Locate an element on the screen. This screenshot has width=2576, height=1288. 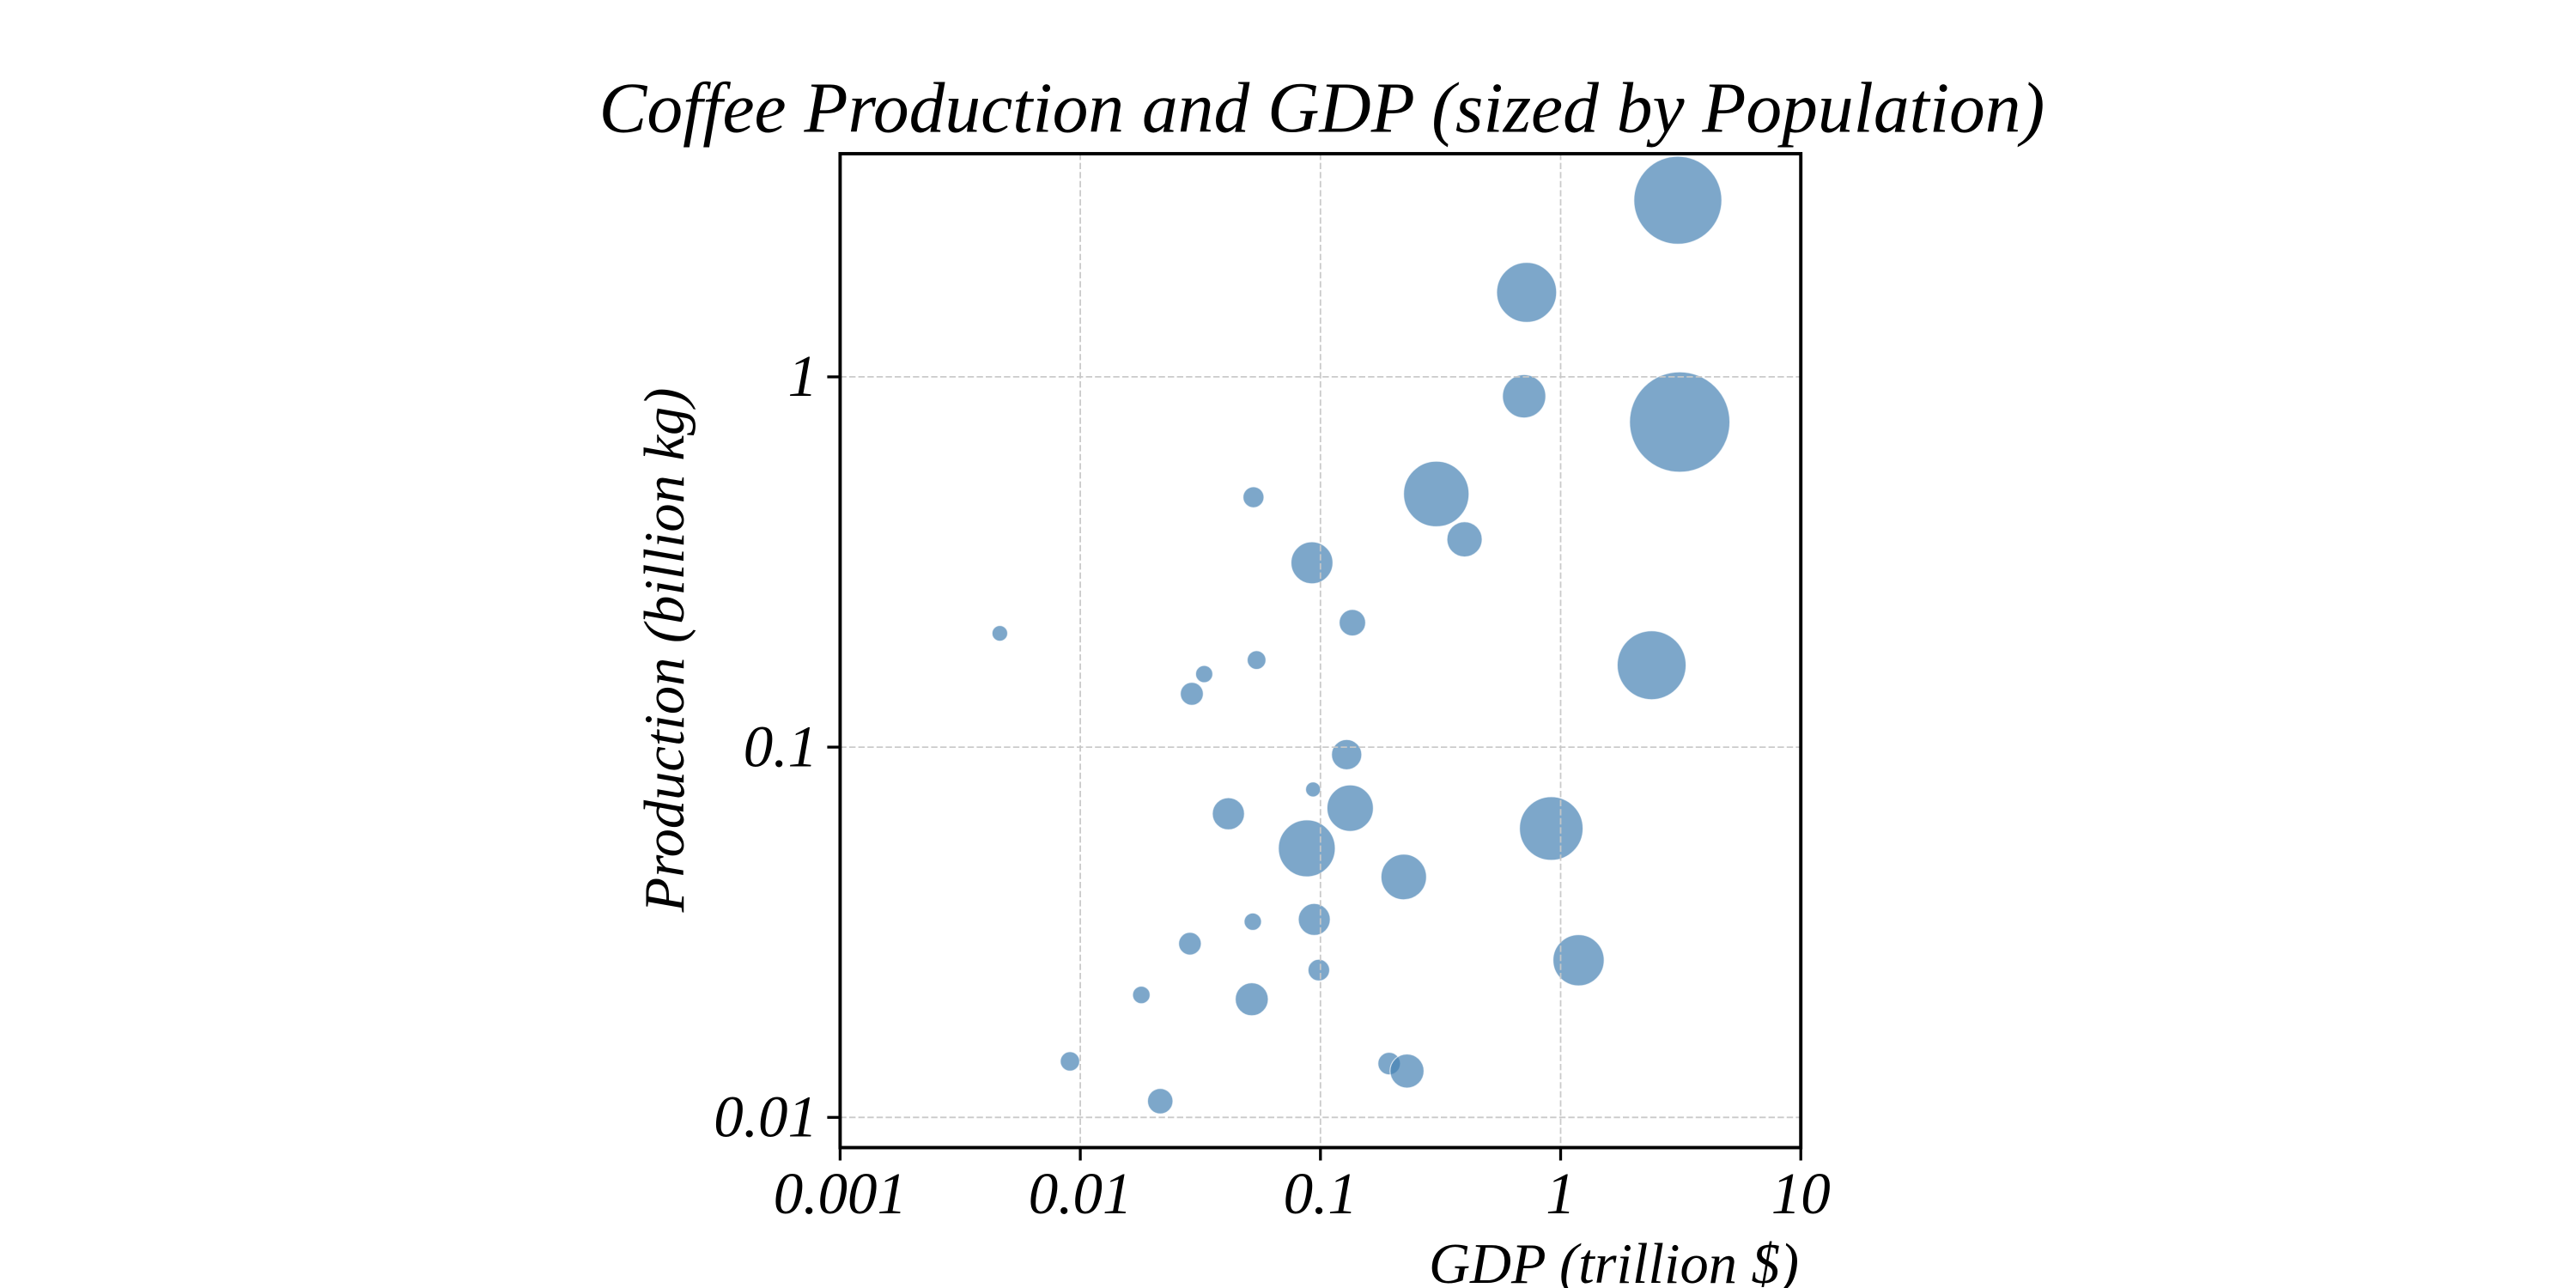
svg-text: Production (billion kg) is located at coordinates (665, 651).